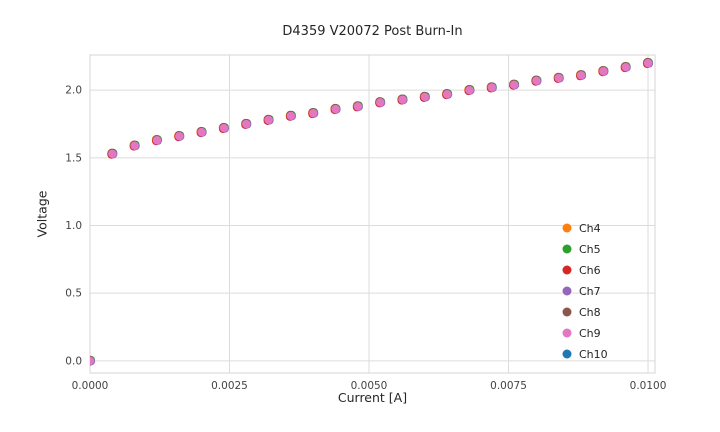 The width and height of the screenshot is (720, 432). What do you see at coordinates (590, 312) in the screenshot?
I see `legend-label: Ch8` at bounding box center [590, 312].